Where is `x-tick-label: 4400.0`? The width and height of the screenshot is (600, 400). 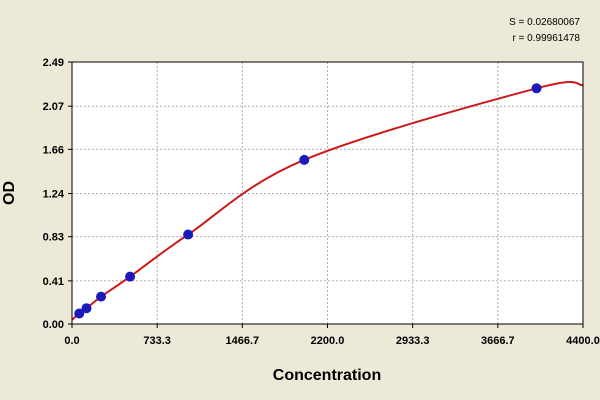 x-tick-label: 4400.0 is located at coordinates (583, 341).